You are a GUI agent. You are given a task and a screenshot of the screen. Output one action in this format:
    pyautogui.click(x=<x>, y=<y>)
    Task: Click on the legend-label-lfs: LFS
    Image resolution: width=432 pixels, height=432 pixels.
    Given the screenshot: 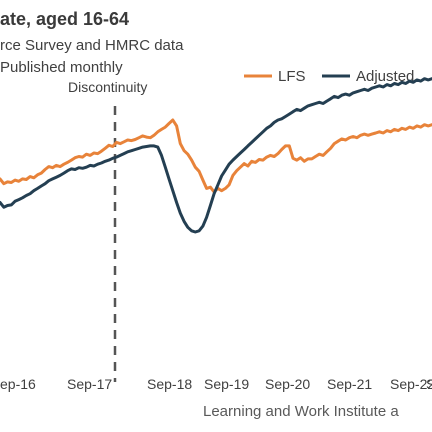 What is the action you would take?
    pyautogui.click(x=292, y=76)
    